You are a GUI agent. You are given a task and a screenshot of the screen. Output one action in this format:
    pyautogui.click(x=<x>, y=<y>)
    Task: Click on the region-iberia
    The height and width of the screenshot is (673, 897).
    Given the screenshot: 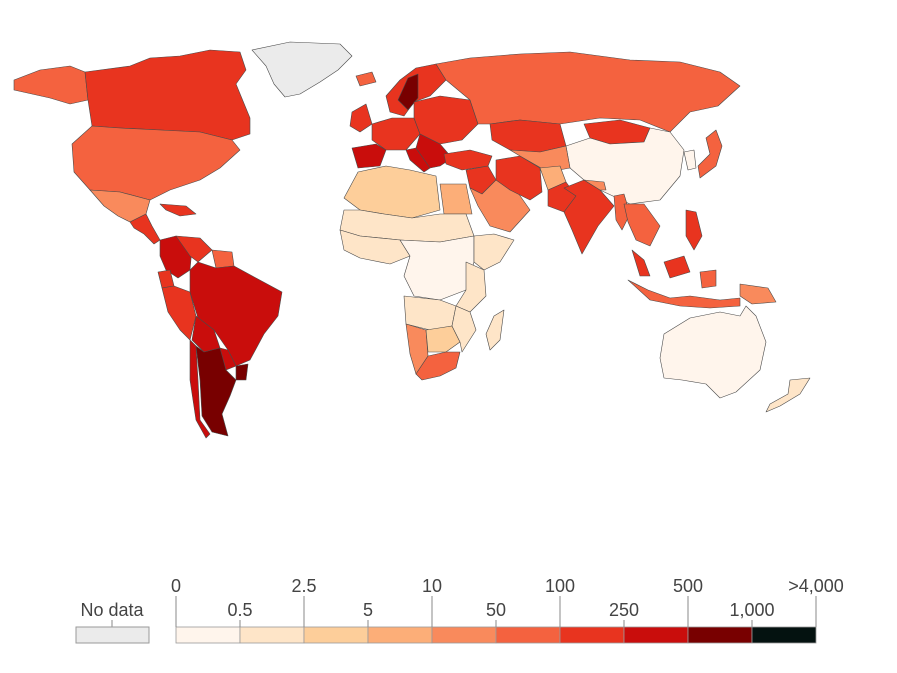 What is the action you would take?
    pyautogui.click(x=369, y=156)
    